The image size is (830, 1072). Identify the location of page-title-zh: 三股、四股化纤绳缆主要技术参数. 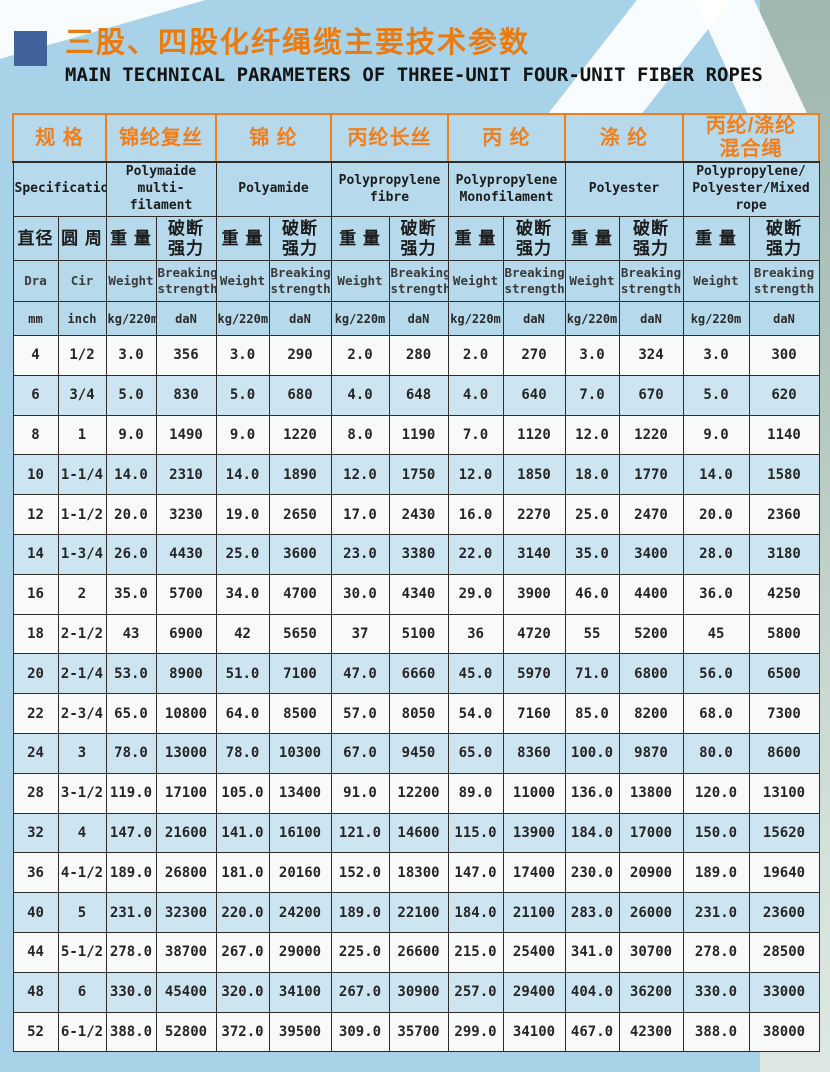
(298, 43).